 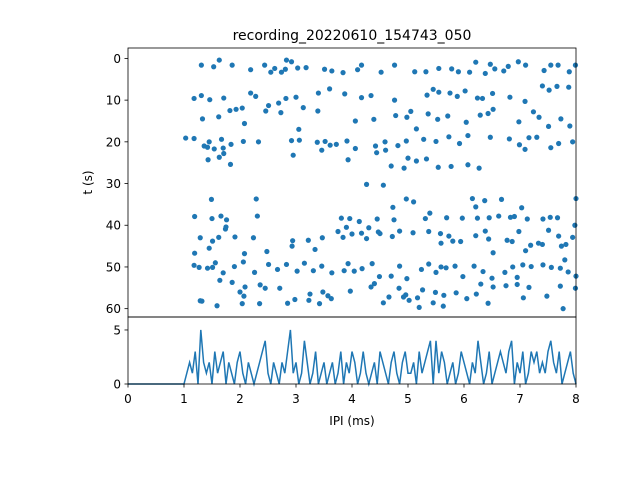 What do you see at coordinates (113, 142) in the screenshot?
I see `y-tick-label: 20` at bounding box center [113, 142].